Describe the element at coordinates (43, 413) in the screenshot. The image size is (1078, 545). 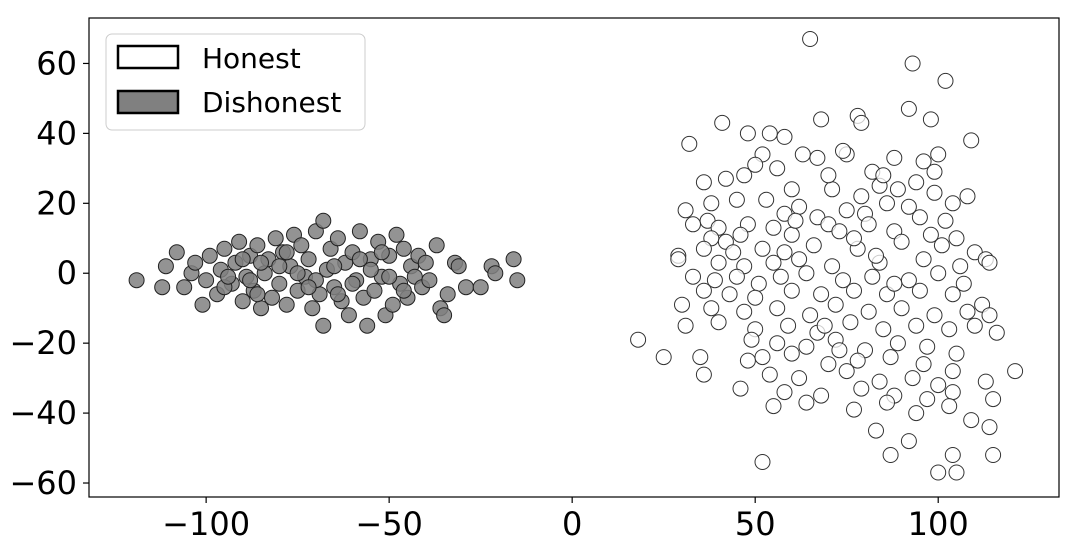
I see `y-tick-label-1: −40` at that location.